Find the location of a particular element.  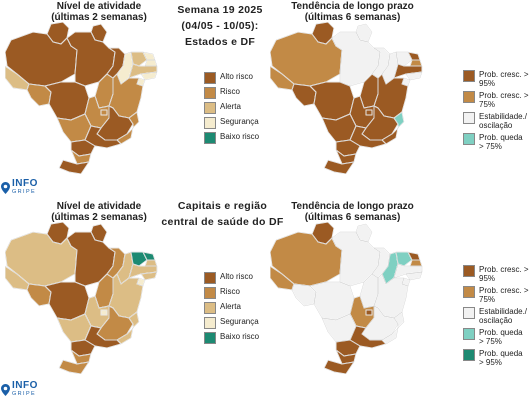

legend-label: Prob. cresc. > 75% is located at coordinates (504, 295).